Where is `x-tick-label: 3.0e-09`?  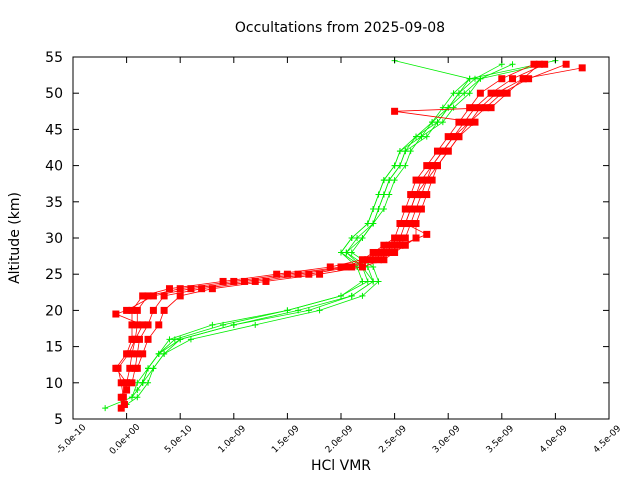 x-tick-label: 3.0e-09 is located at coordinates (447, 440).